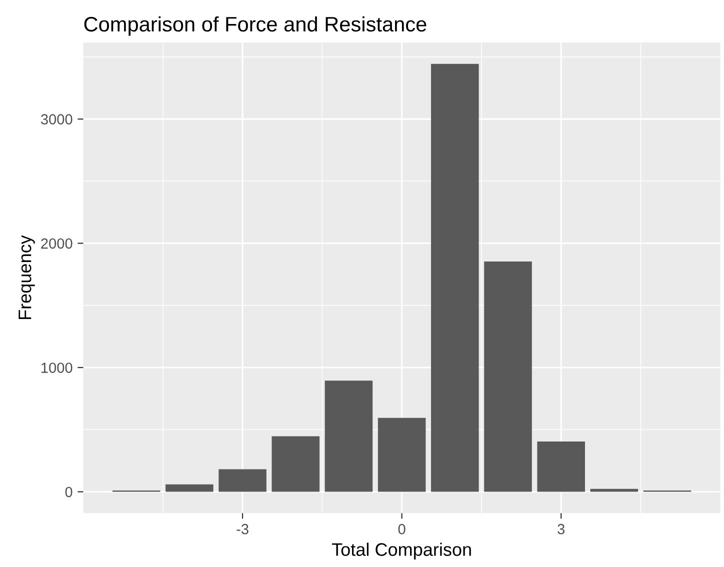  I want to click on x-tick-label: -3, so click(242, 529).